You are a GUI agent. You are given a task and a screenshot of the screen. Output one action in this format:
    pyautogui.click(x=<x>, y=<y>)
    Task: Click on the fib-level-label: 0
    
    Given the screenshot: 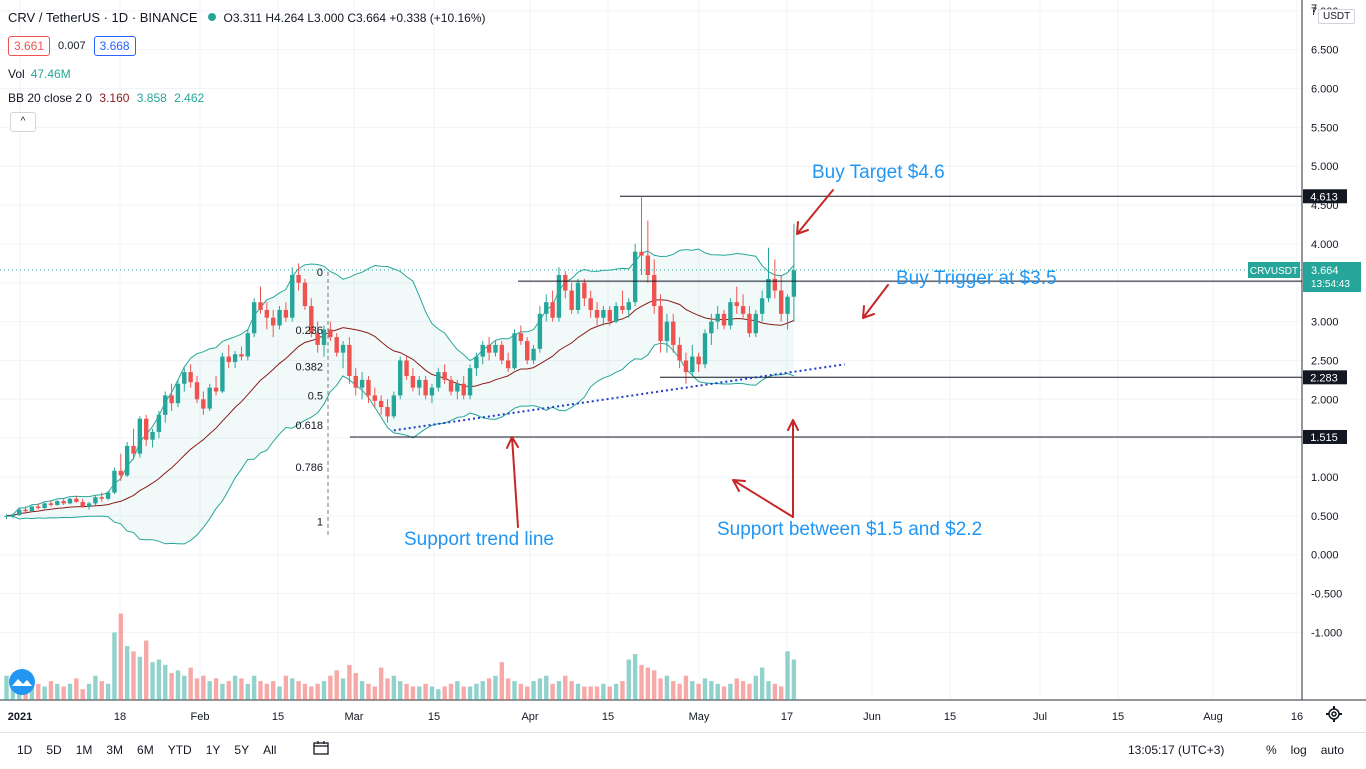 What is the action you would take?
    pyautogui.click(x=320, y=273)
    